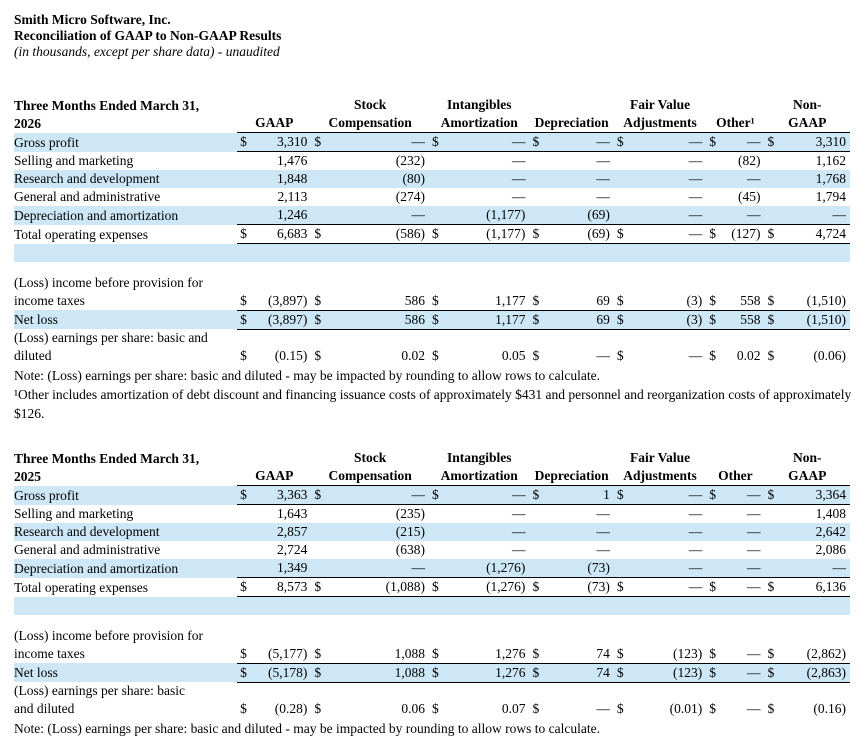 The width and height of the screenshot is (865, 738). I want to click on value-text: (232), so click(410, 160).